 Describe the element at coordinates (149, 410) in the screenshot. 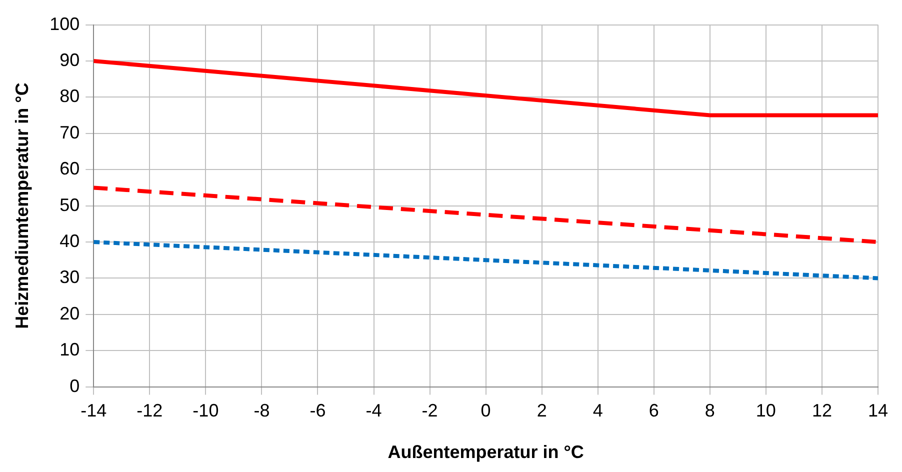

I see `x-tick-label: -12` at that location.